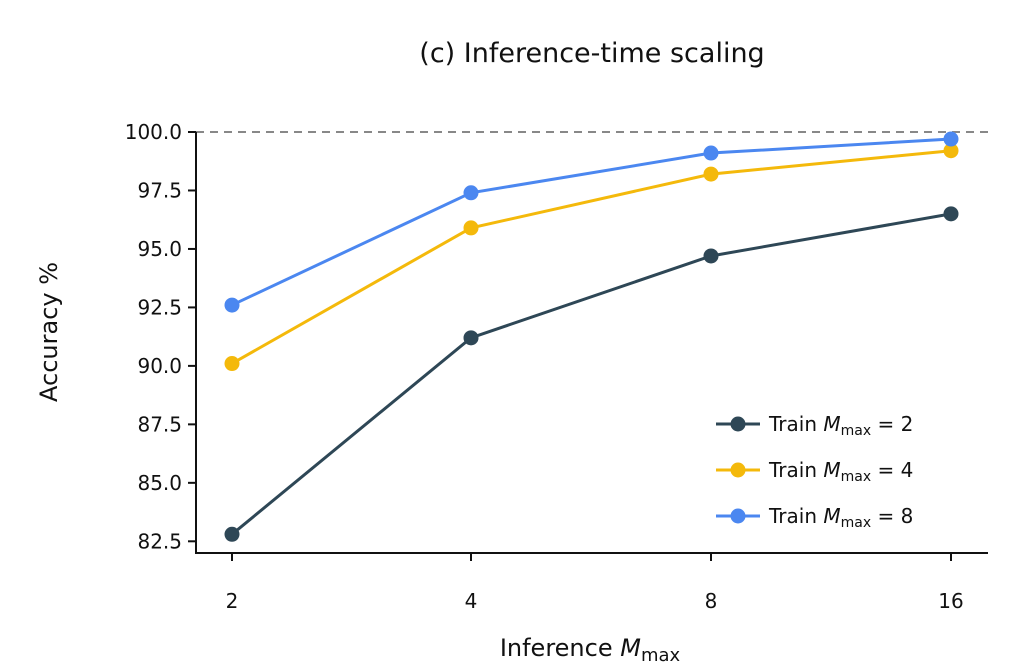 This screenshot has width=1018, height=670. What do you see at coordinates (840, 471) in the screenshot?
I see `legend-label: Train Mmax = 4` at bounding box center [840, 471].